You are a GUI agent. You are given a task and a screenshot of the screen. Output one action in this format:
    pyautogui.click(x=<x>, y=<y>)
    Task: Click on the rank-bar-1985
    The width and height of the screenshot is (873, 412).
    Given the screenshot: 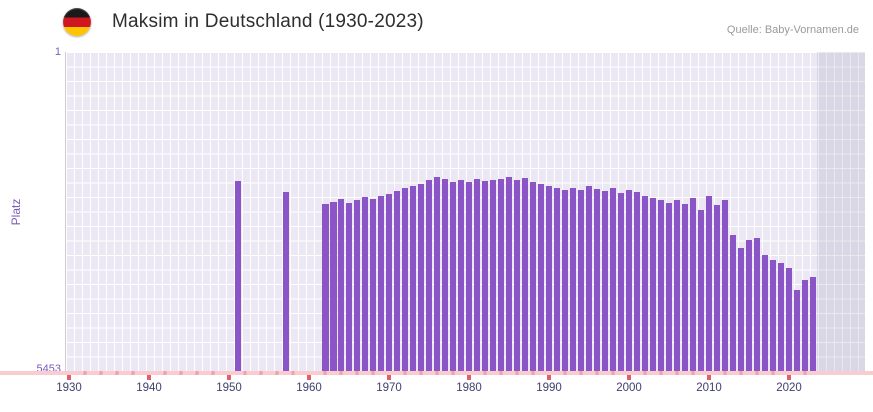 What is the action you would take?
    pyautogui.click(x=509, y=273)
    